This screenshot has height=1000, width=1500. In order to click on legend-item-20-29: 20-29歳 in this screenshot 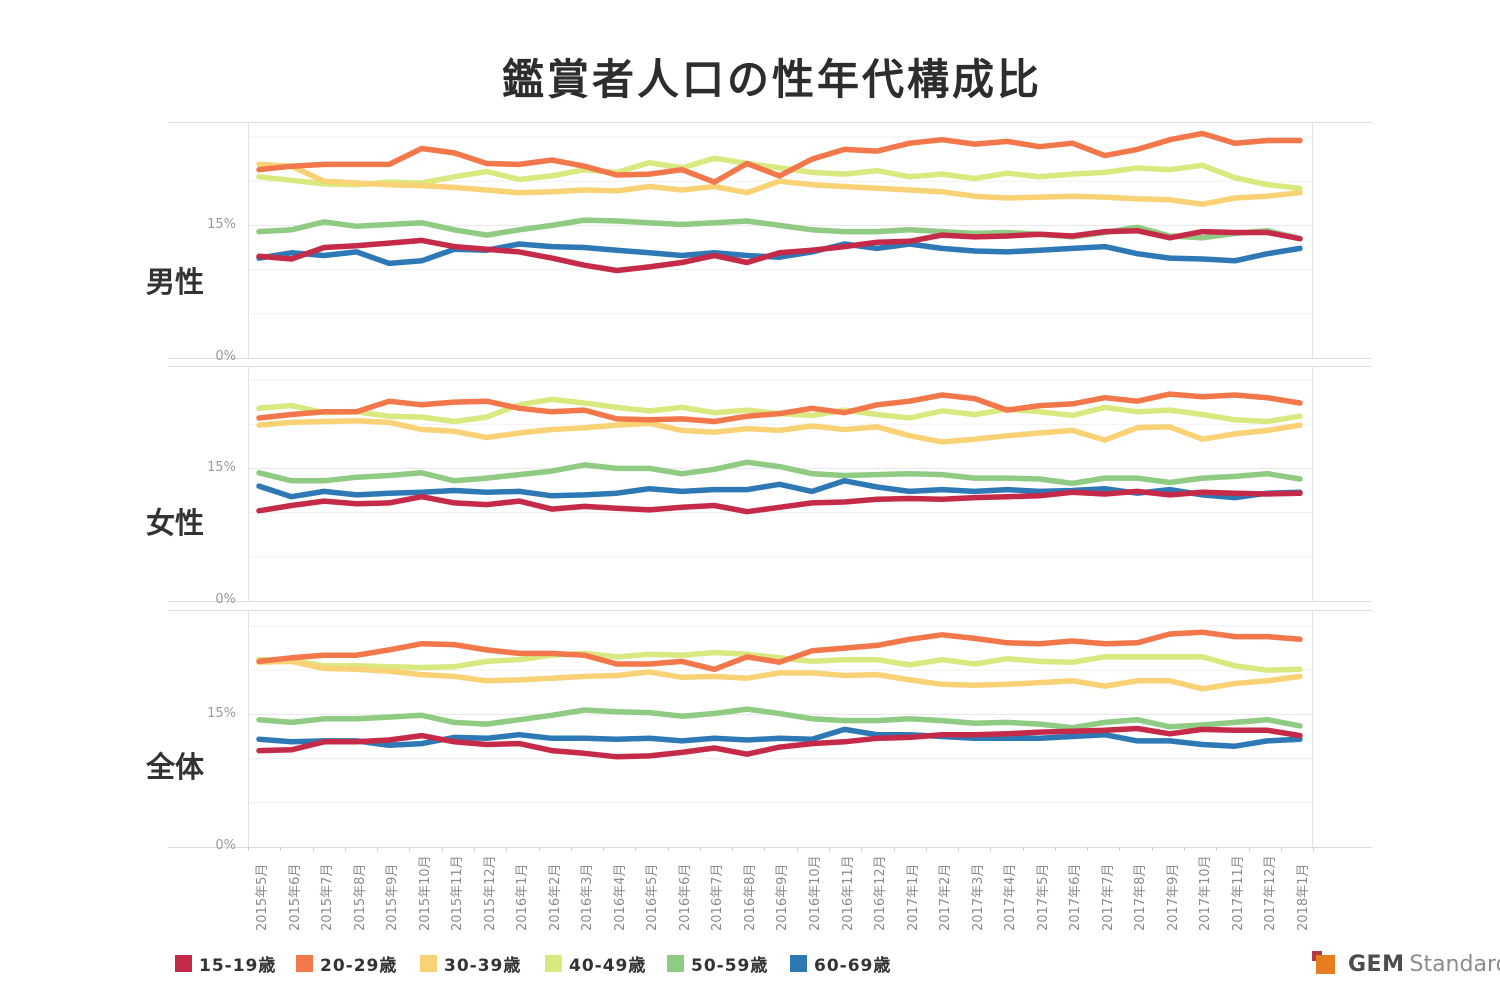, I will do `click(346, 963)`.